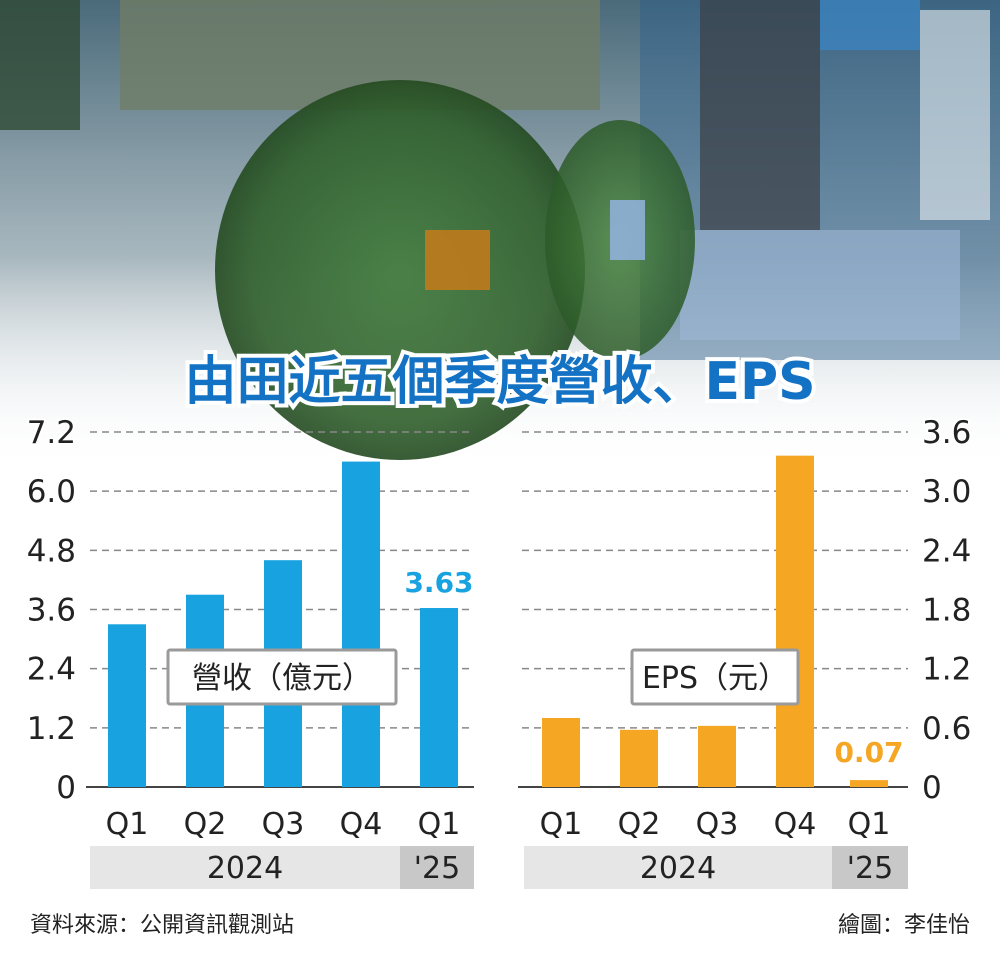  Describe the element at coordinates (946, 433) in the screenshot. I see `y-tick-label-eps: 3.6` at that location.